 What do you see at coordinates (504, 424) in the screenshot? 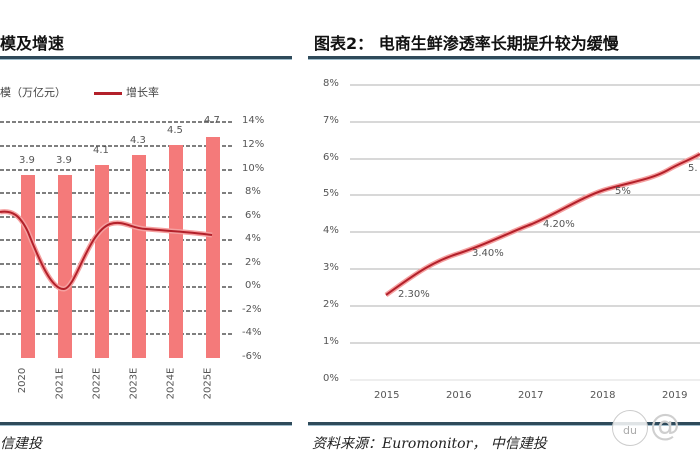
I see `right-source-rule` at bounding box center [504, 424].